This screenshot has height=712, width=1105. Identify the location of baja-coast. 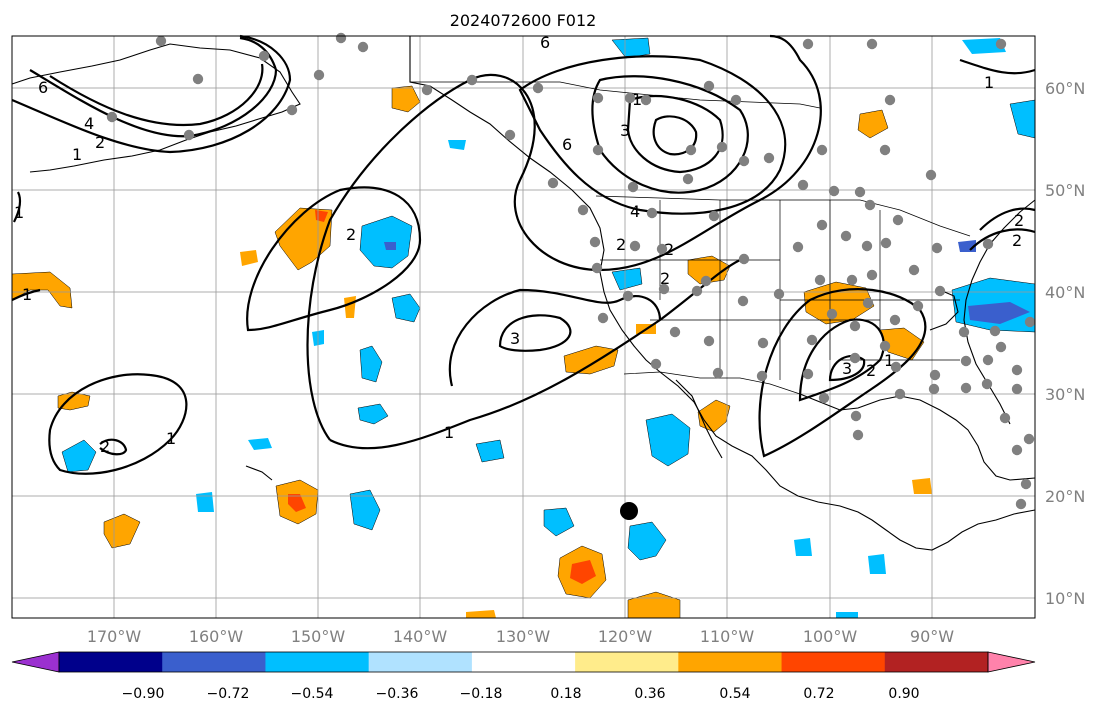
(699, 419).